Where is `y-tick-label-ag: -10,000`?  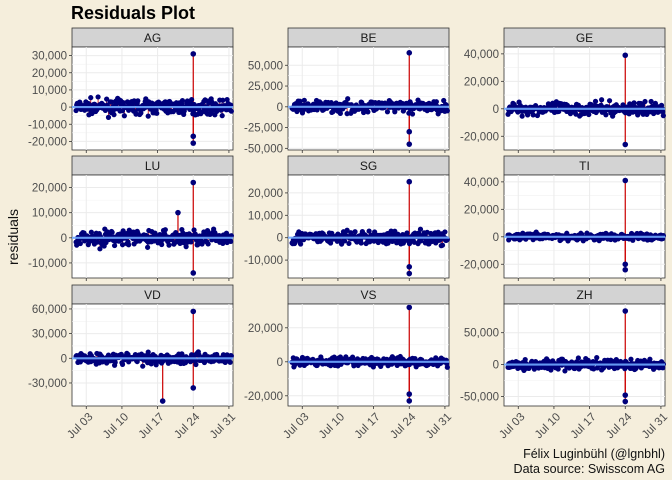
y-tick-label-ag: -10,000 is located at coordinates (47, 125).